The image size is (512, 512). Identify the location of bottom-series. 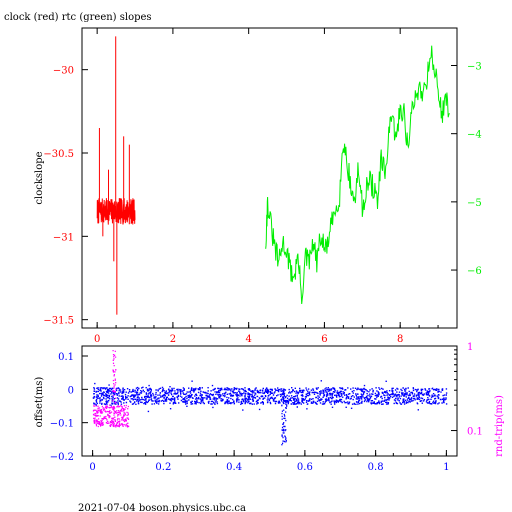
(270, 397).